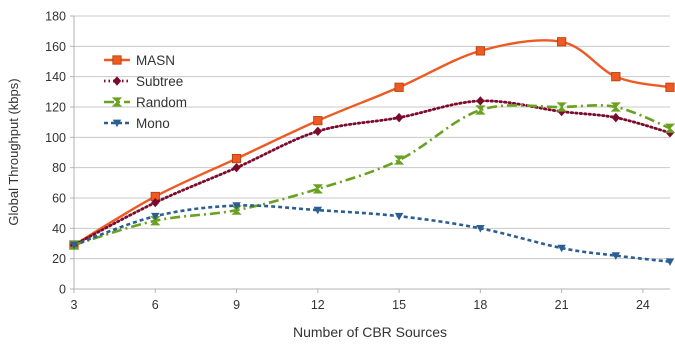  Describe the element at coordinates (159, 81) in the screenshot. I see `legend-label-subtree: Subtree` at that location.